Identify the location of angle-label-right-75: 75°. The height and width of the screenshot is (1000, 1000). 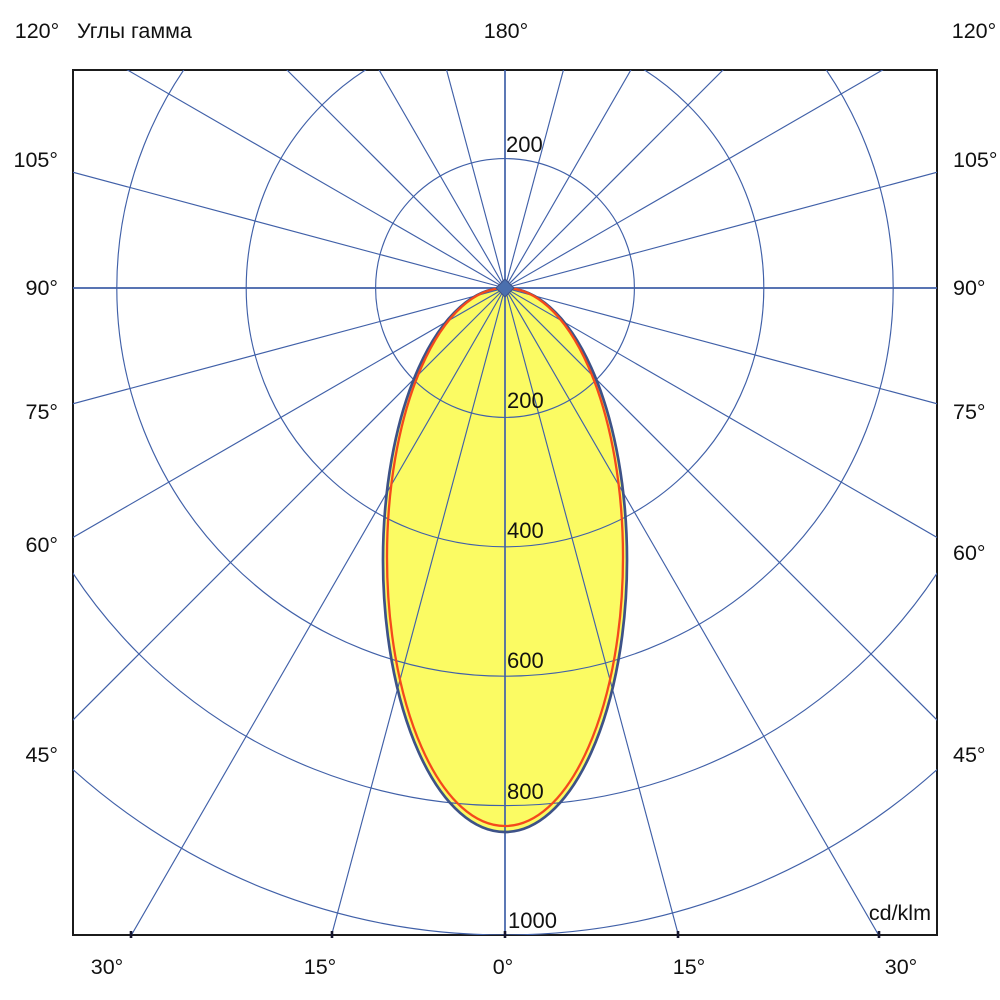
(969, 412).